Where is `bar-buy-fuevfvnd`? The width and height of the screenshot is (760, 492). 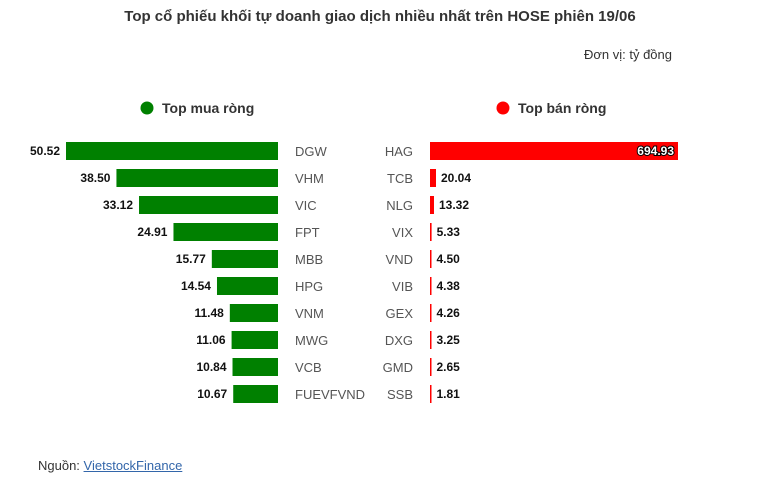 bar-buy-fuevfvnd is located at coordinates (255, 394).